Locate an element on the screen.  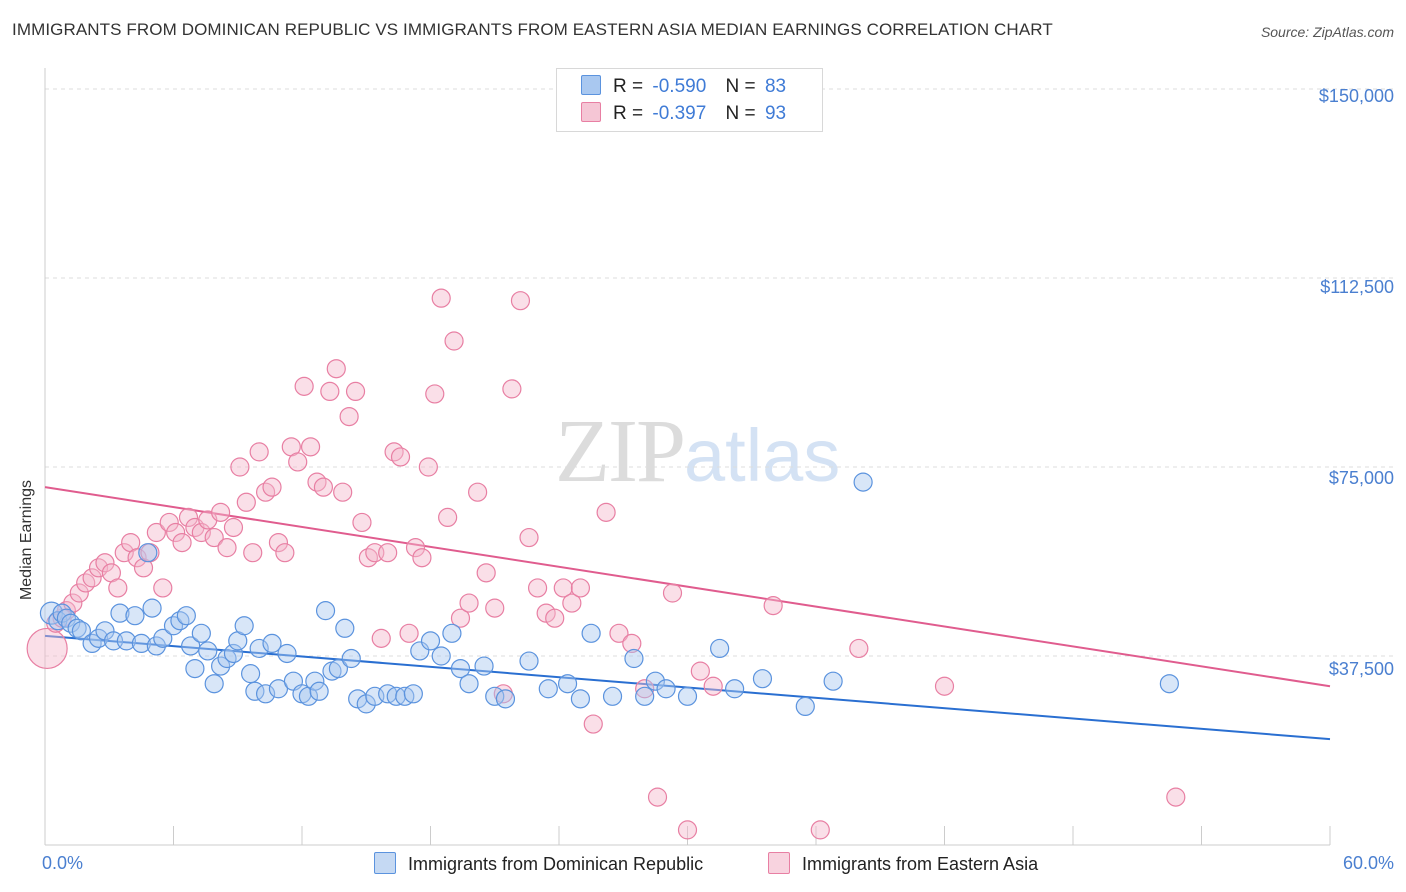
legend-row-dominican: R = -0.590 N = 83 is located at coordinates (683, 87).